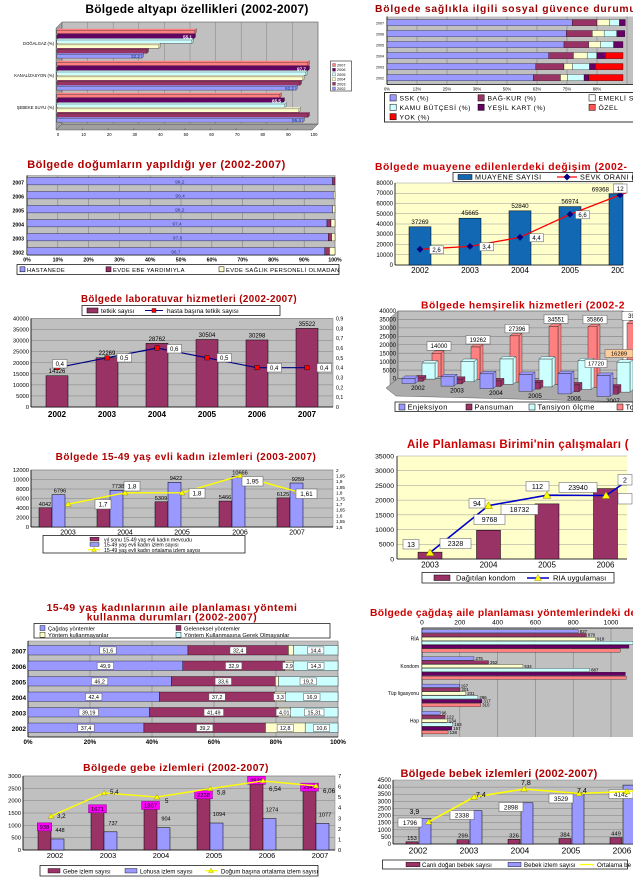 The width and height of the screenshot is (633, 886). Describe the element at coordinates (601, 189) in the screenshot. I see `svg-text: 69368` at that location.